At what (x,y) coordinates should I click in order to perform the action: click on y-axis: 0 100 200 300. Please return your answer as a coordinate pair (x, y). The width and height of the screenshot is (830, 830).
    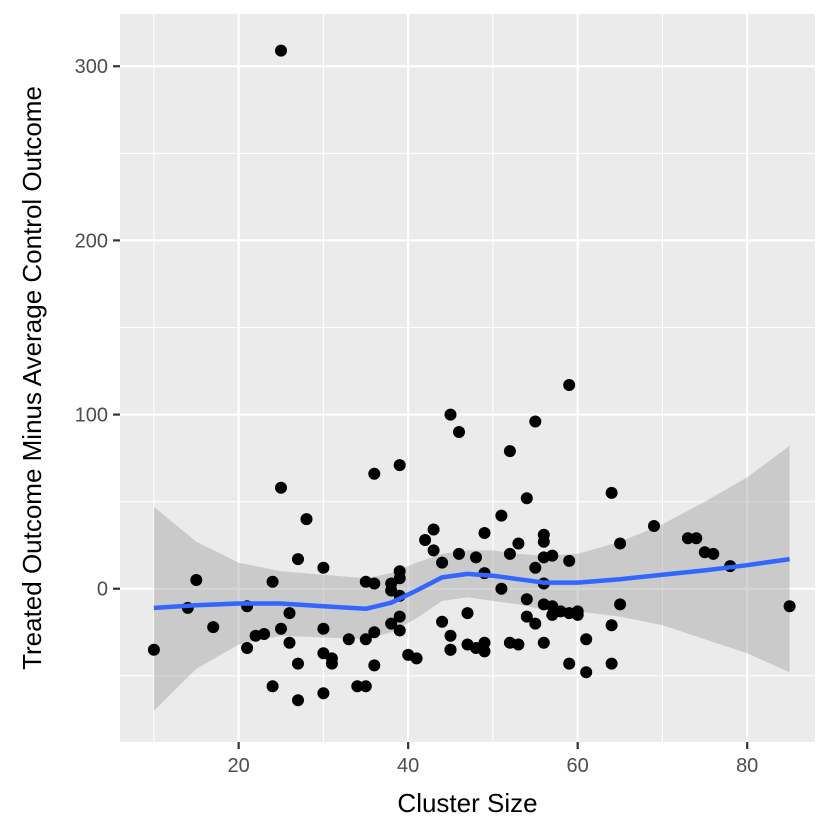
    Looking at the image, I should click on (97, 328).